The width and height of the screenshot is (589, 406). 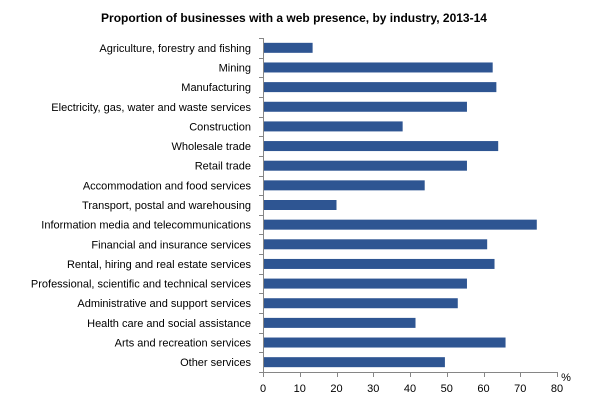 I want to click on x-tick-label: 10, so click(x=300, y=389).